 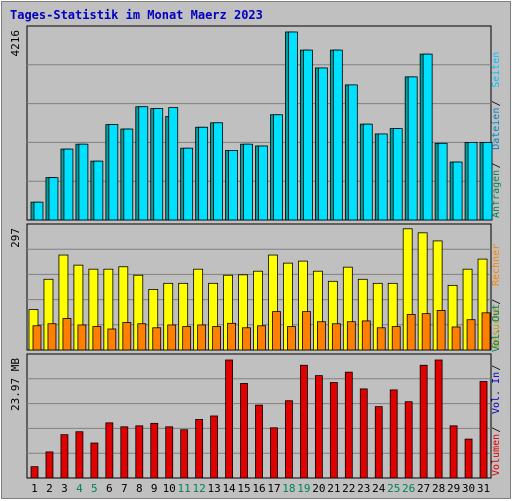 What do you see at coordinates (303, 488) in the screenshot?
I see `x-tick-label: 19` at bounding box center [303, 488].